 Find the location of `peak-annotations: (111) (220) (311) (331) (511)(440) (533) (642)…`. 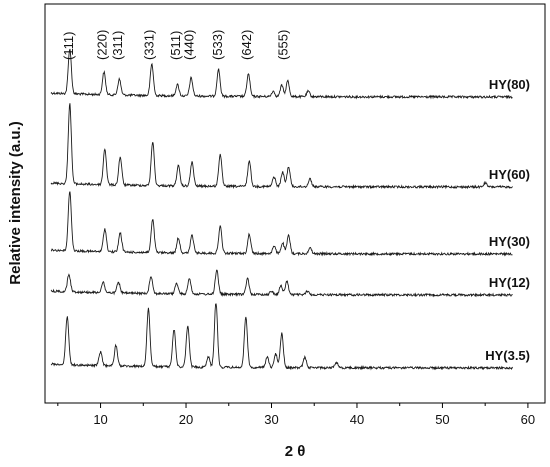

peak-annotations: (111) (220) (311) (331) (511)(440) (533) (642)… is located at coordinates (176, 45).